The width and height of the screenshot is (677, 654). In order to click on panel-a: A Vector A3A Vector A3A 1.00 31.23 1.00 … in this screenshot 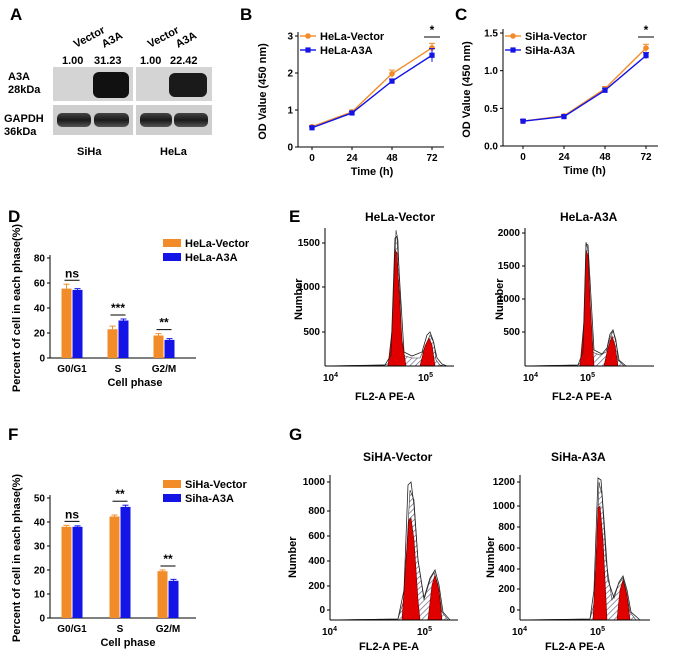, I will do `click(108, 81)`.